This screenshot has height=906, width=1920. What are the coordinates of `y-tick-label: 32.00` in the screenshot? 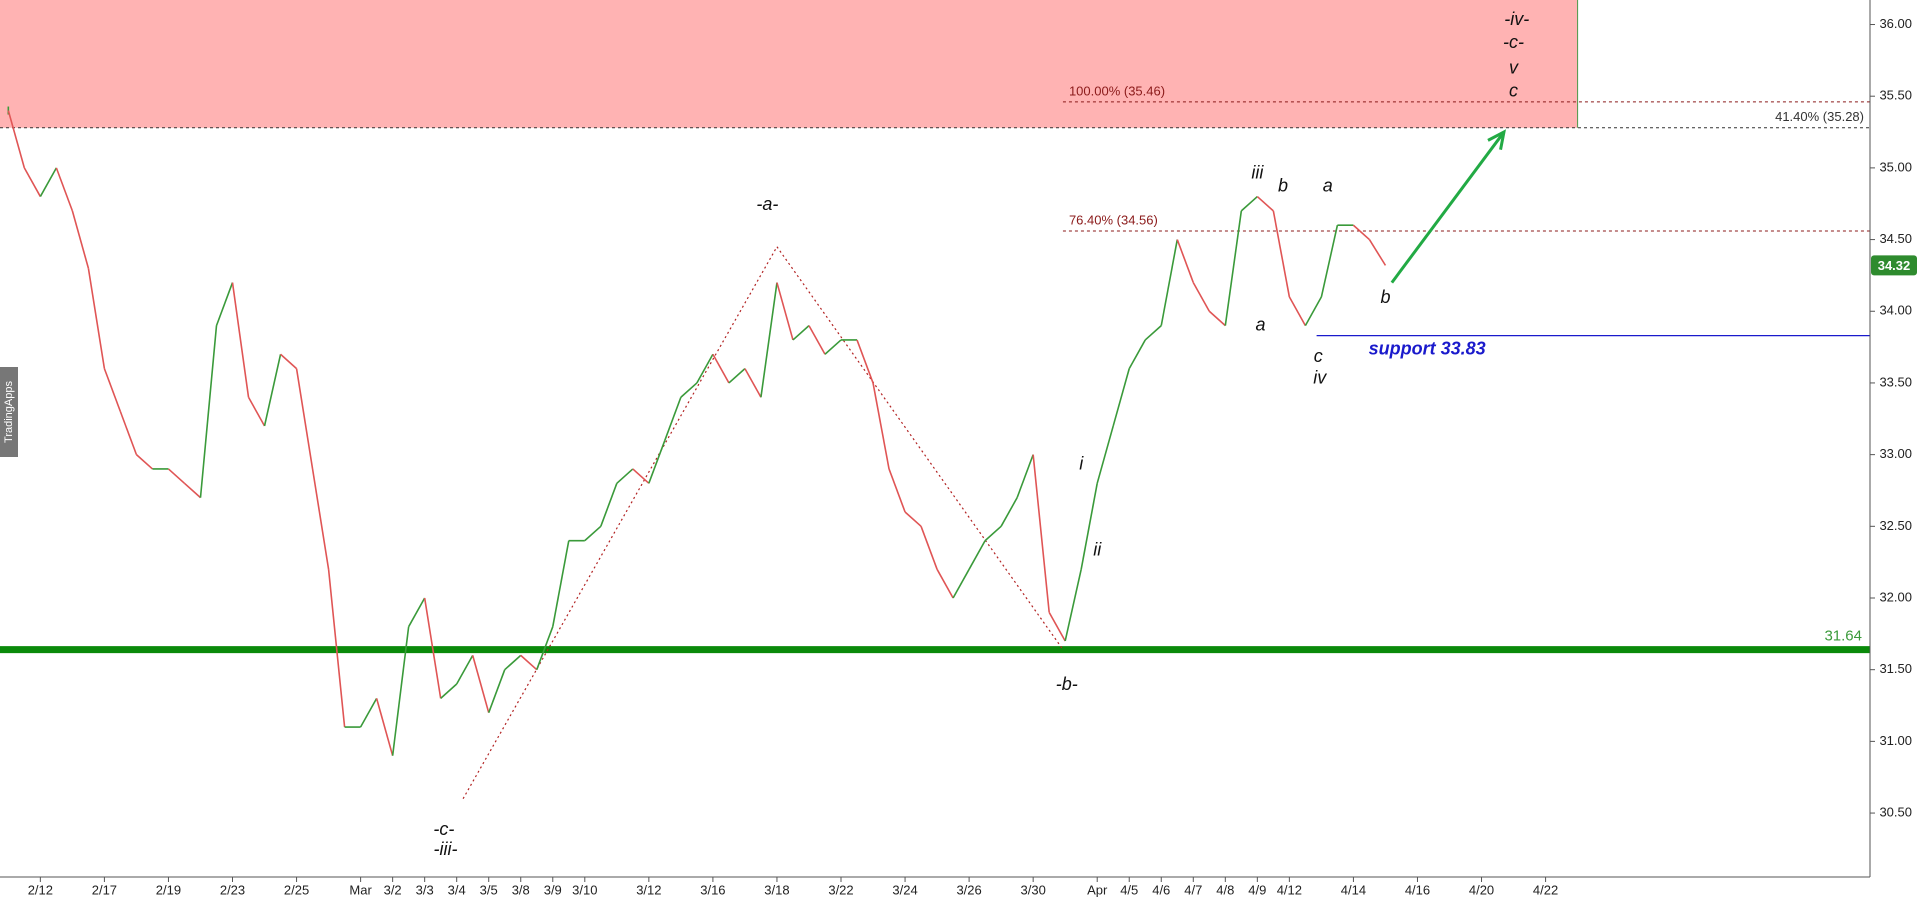 It's located at (1895, 596).